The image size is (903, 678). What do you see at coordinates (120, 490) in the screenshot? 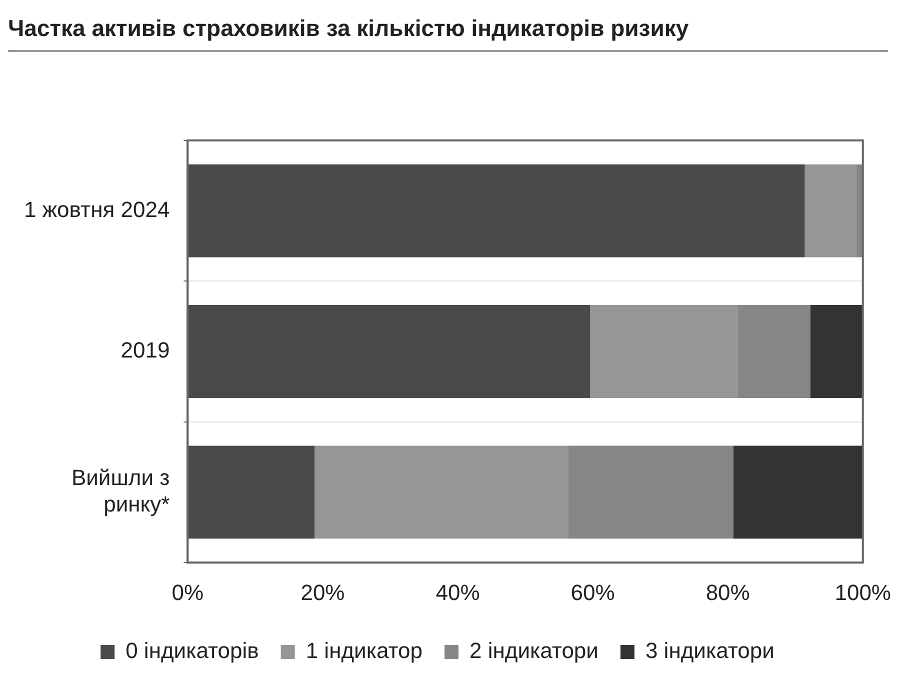
I see `y-tick-label: Вийшли з ринку*` at bounding box center [120, 490].